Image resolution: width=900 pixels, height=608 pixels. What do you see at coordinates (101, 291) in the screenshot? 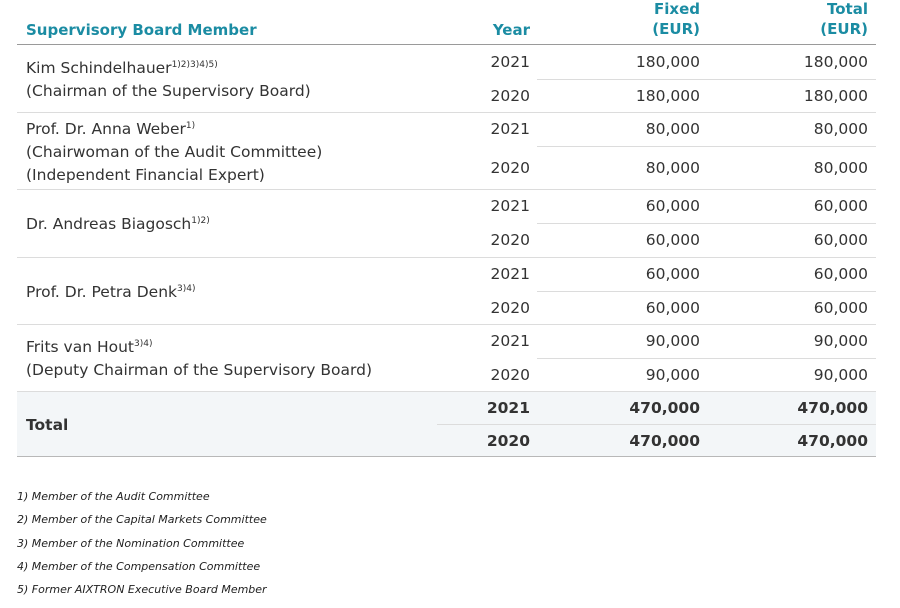
I see `member-name-text: Prof. Dr. Petra Denk` at bounding box center [101, 291].